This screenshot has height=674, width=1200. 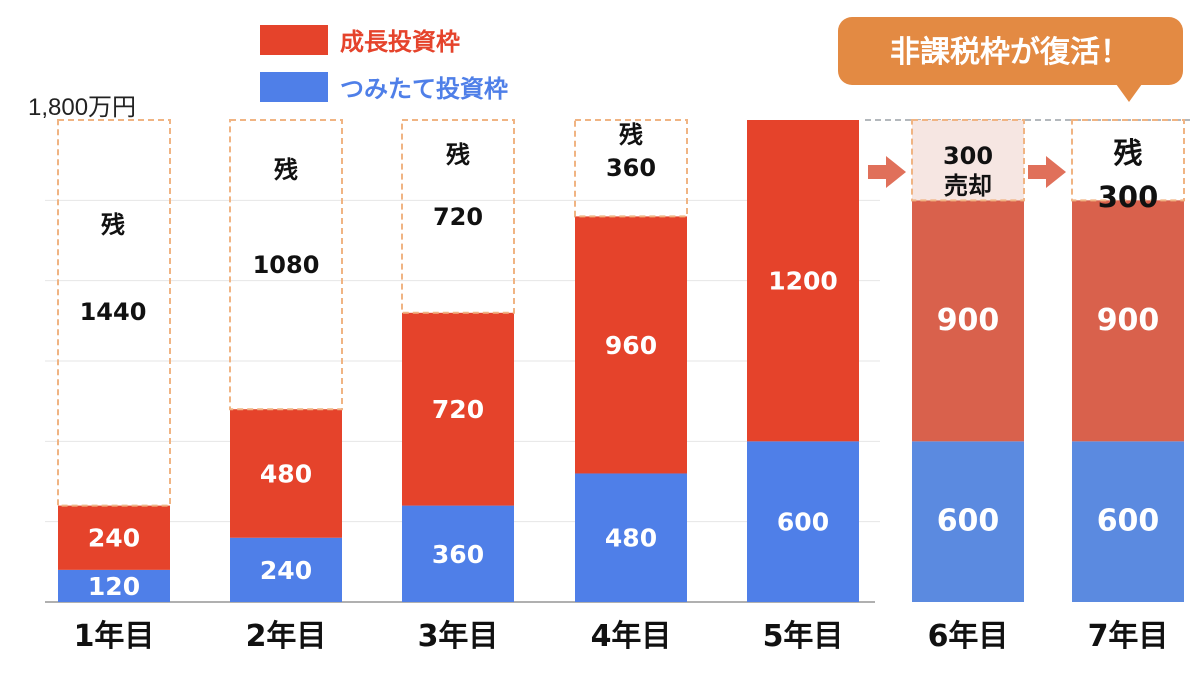 What do you see at coordinates (384, 64) in the screenshot?
I see `legend: 成長投資枠 つみたて投資枠` at bounding box center [384, 64].